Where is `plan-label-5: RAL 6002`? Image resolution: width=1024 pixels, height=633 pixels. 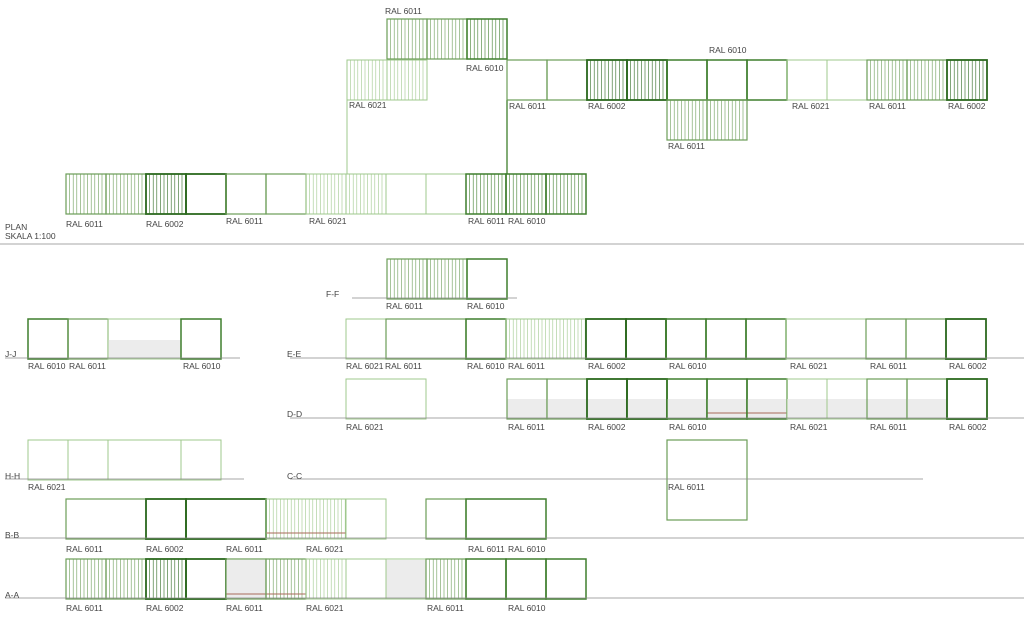
plan-label-5: RAL 6002 is located at coordinates (607, 106).